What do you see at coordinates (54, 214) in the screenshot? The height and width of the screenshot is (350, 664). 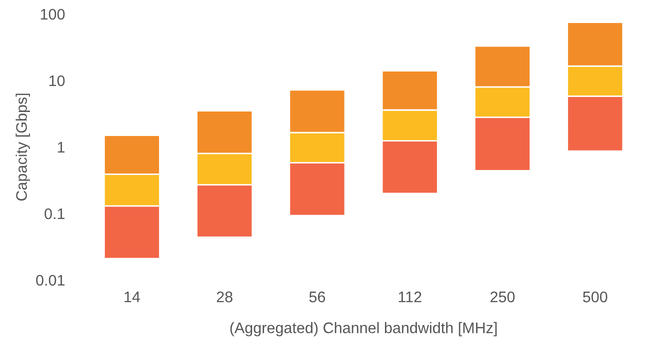 I see `y-tick-label: 0.1` at bounding box center [54, 214].